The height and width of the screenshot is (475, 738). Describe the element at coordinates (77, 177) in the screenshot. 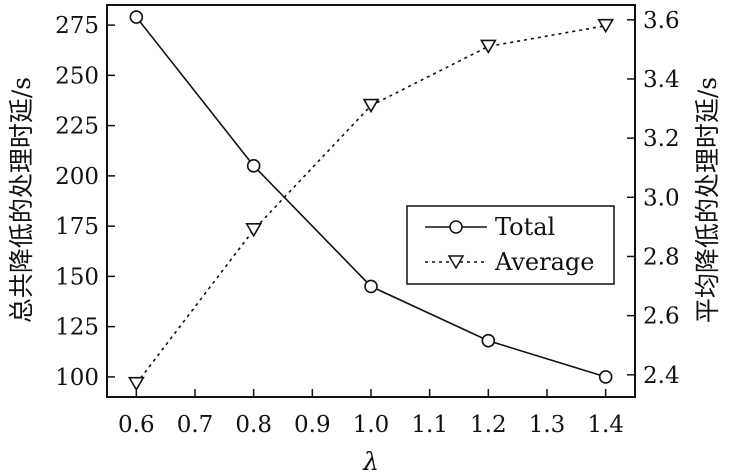

I see `left-y-tick-label: 200` at that location.